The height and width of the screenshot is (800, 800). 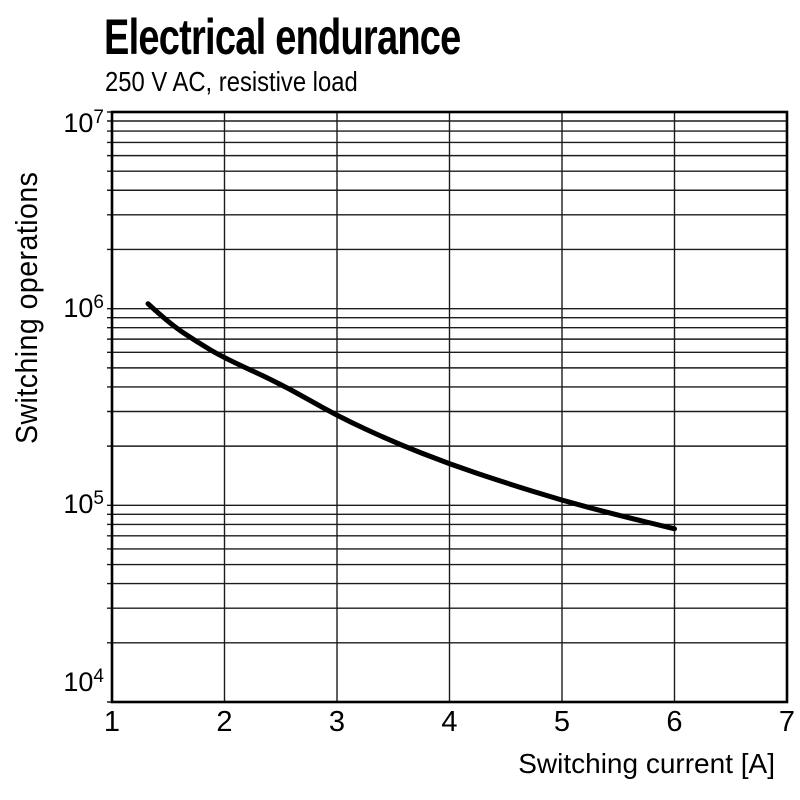 What do you see at coordinates (282, 37) in the screenshot?
I see `chart-title: Electrical endurance` at bounding box center [282, 37].